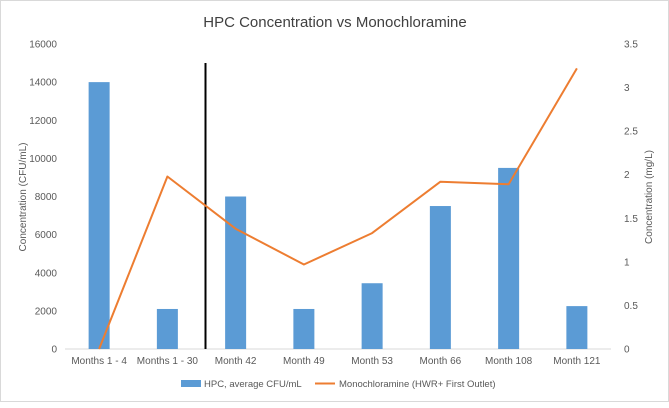 This screenshot has width=669, height=408. I want to click on right-tick-label: 3, so click(627, 88).